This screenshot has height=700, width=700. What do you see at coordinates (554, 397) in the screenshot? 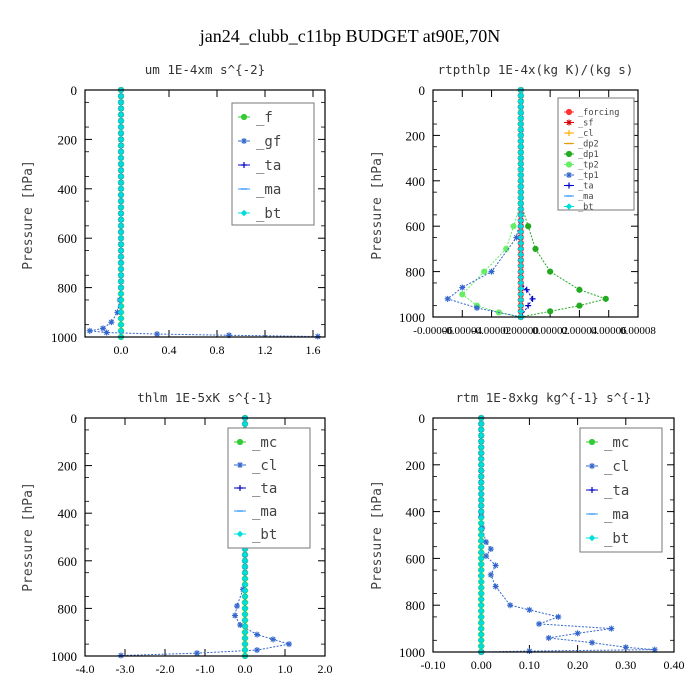
I see `subplot-title: rtm 1E-8xkg kg^{-1} s^{-1}` at bounding box center [554, 397].